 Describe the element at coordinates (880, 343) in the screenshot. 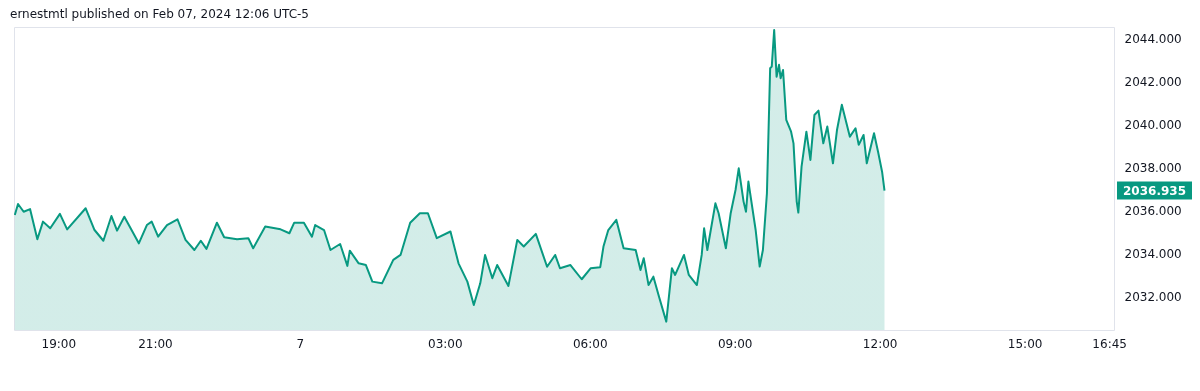

I see `x-tick-label: 12:00` at that location.